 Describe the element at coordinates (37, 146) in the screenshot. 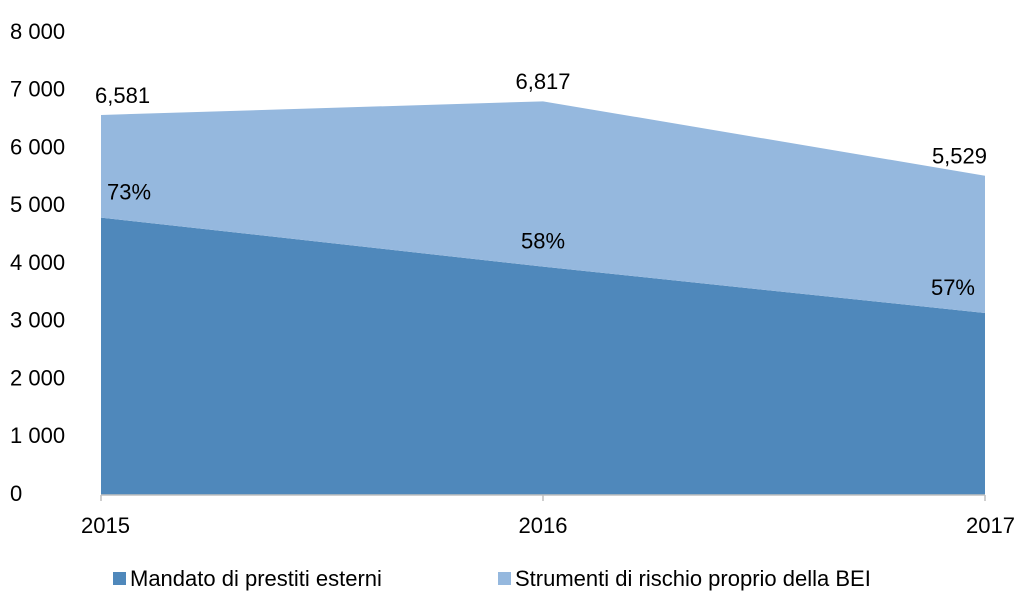

I see `y-tick-label: 6 000` at that location.